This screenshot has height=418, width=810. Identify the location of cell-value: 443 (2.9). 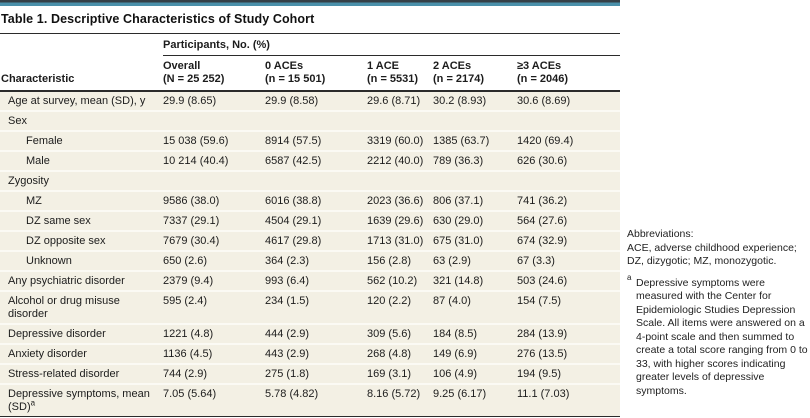
(316, 353).